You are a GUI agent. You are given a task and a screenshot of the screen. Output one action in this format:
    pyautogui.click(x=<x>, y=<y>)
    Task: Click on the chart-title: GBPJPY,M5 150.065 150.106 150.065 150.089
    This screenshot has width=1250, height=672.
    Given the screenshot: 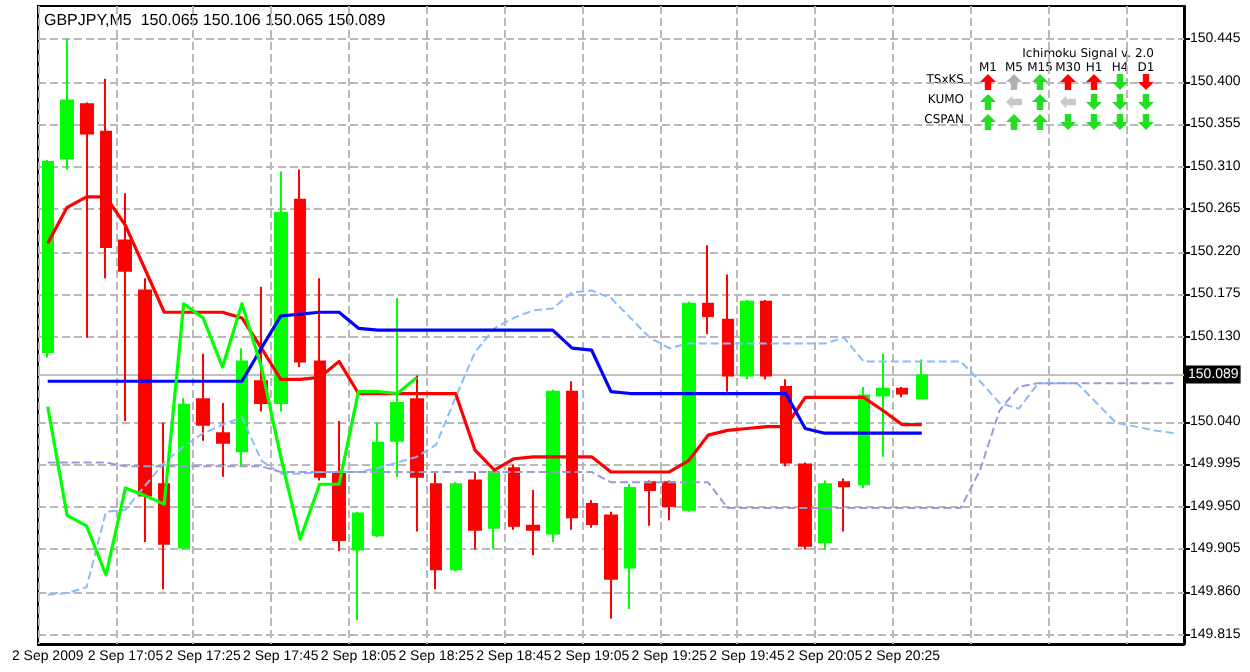 What is the action you would take?
    pyautogui.click(x=215, y=20)
    